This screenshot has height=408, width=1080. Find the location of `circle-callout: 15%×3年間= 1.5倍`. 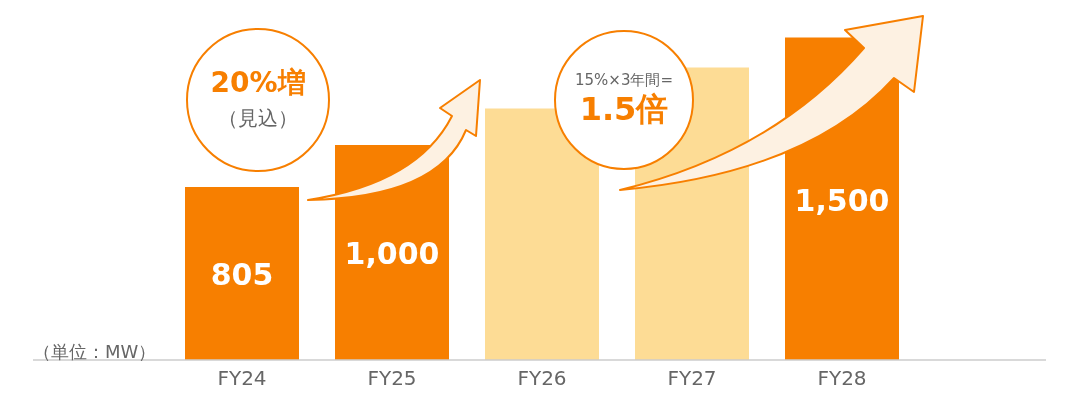

circle-callout: 15%×3年間= 1.5倍 is located at coordinates (624, 100).